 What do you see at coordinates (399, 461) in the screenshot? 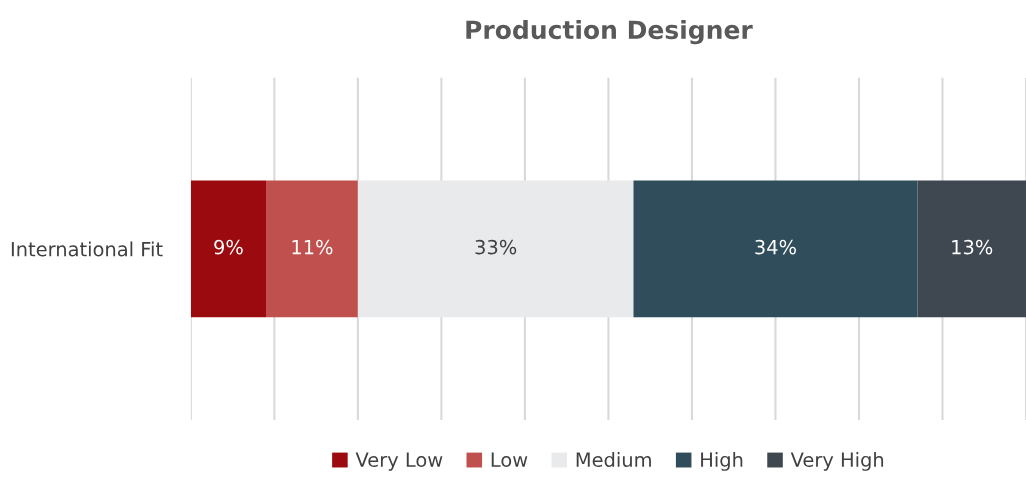
I see `legend-label: Very Low` at bounding box center [399, 461].